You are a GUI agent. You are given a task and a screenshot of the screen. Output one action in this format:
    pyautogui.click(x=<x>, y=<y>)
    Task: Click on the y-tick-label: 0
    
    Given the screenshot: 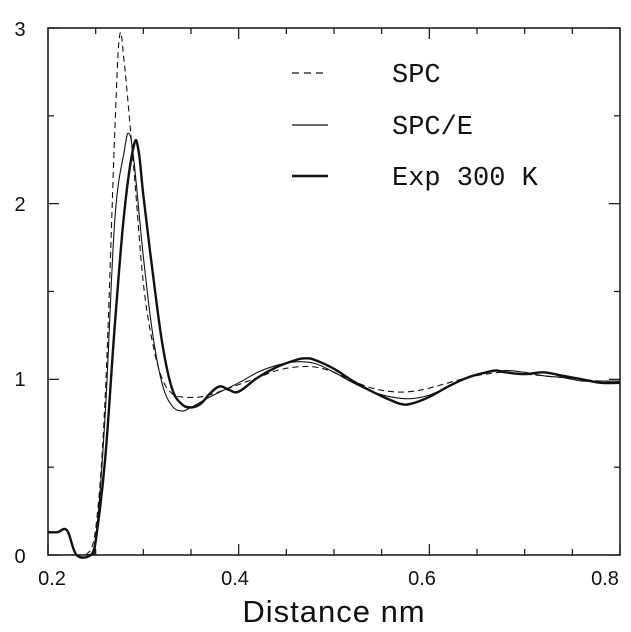 What is the action you would take?
    pyautogui.click(x=19, y=557)
    